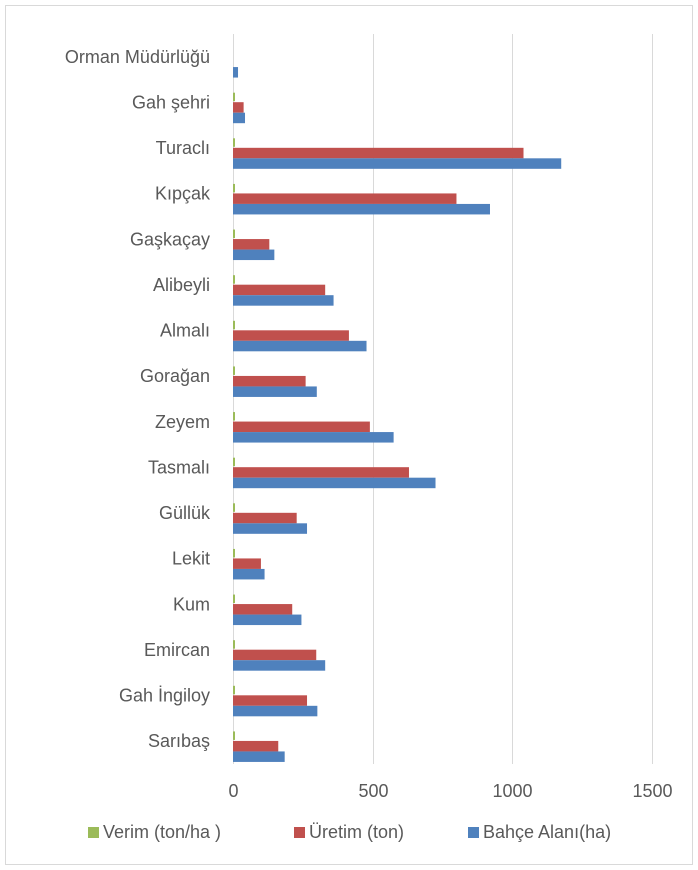  I want to click on x-tick-label: 500, so click(373, 791).